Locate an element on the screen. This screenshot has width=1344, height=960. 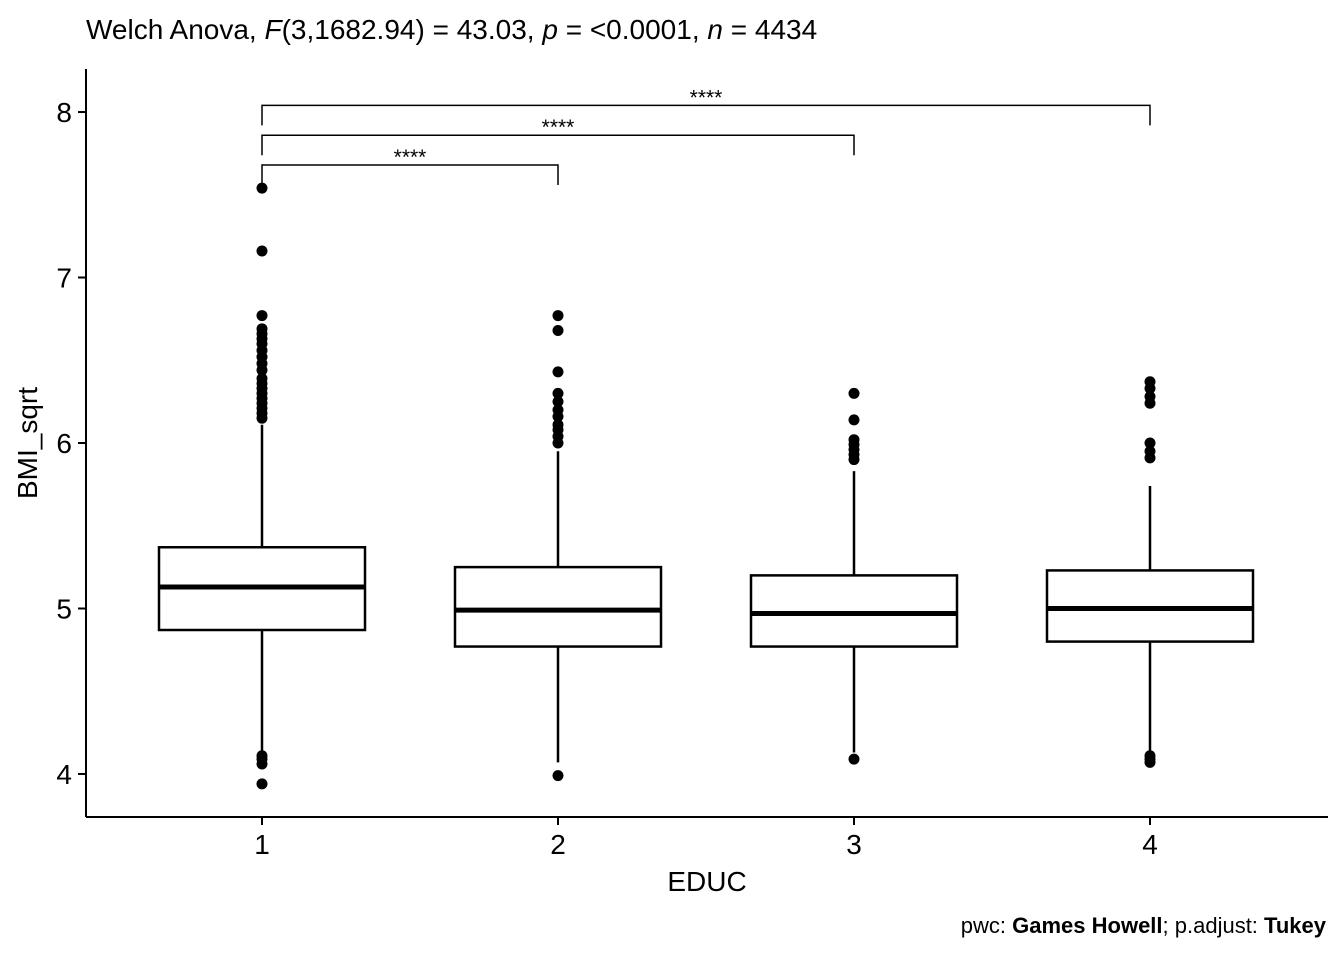
x-tick-label: 2 is located at coordinates (558, 844).